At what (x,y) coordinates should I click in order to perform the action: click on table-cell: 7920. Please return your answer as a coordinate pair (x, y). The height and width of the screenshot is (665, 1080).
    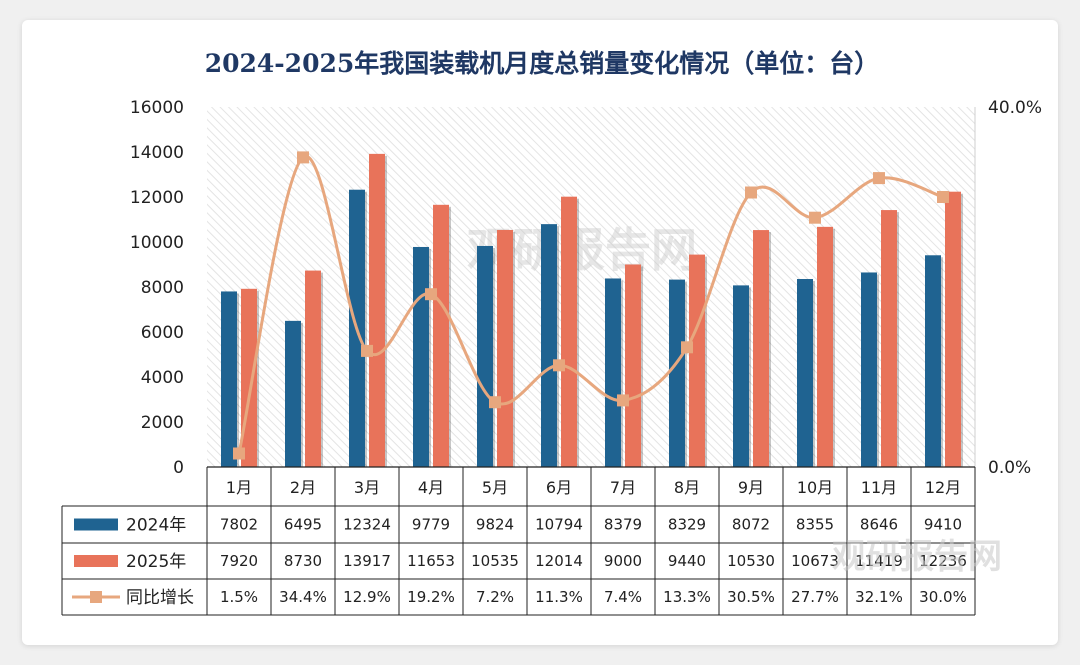
    Looking at the image, I should click on (239, 561).